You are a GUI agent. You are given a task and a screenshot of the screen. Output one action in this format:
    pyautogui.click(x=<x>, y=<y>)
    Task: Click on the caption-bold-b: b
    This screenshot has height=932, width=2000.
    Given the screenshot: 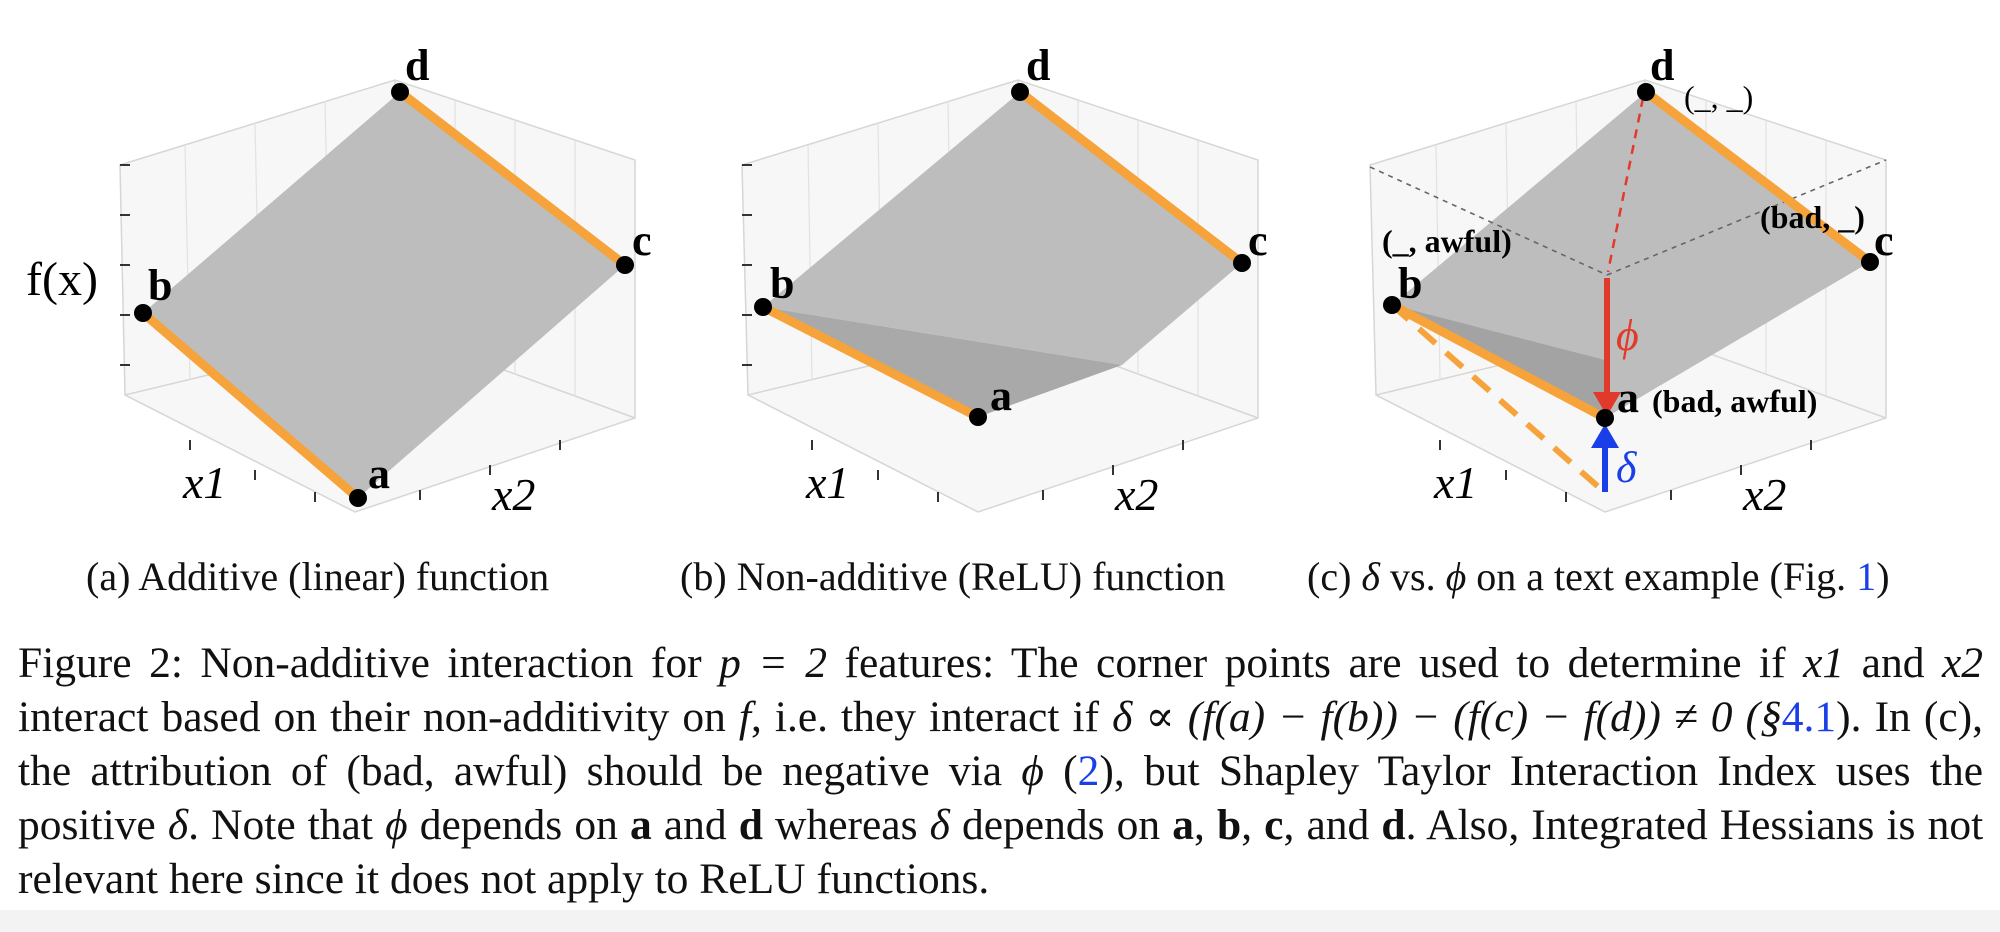 What is the action you would take?
    pyautogui.click(x=1229, y=825)
    